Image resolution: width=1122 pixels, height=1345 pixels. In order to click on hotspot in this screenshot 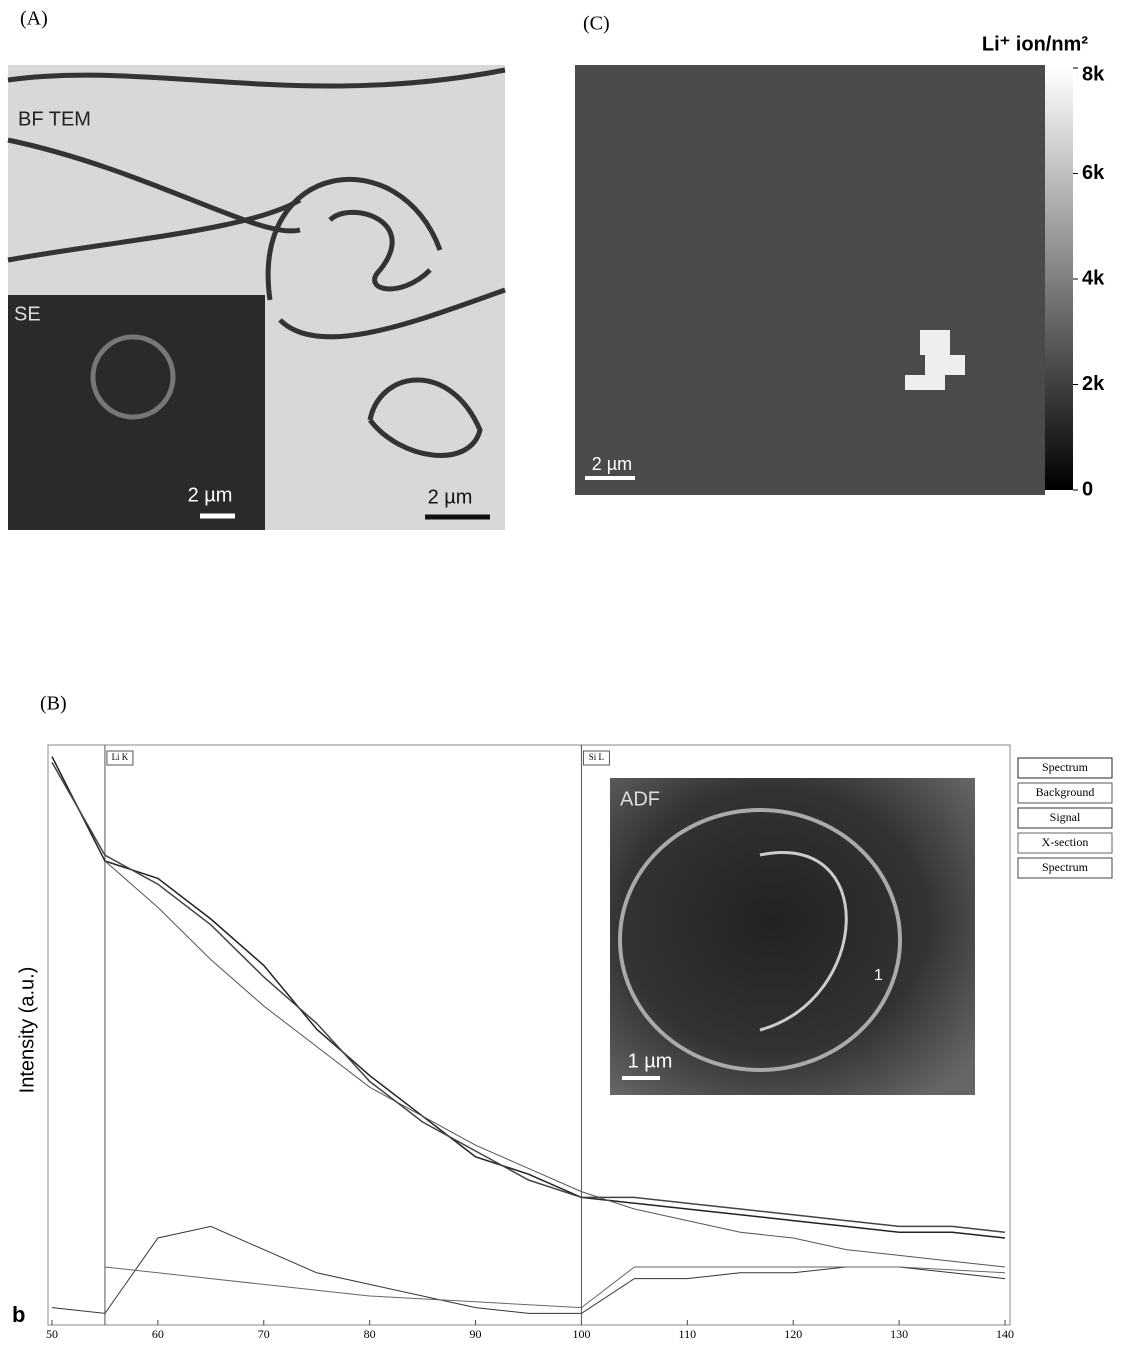, I will do `click(935, 360)`.